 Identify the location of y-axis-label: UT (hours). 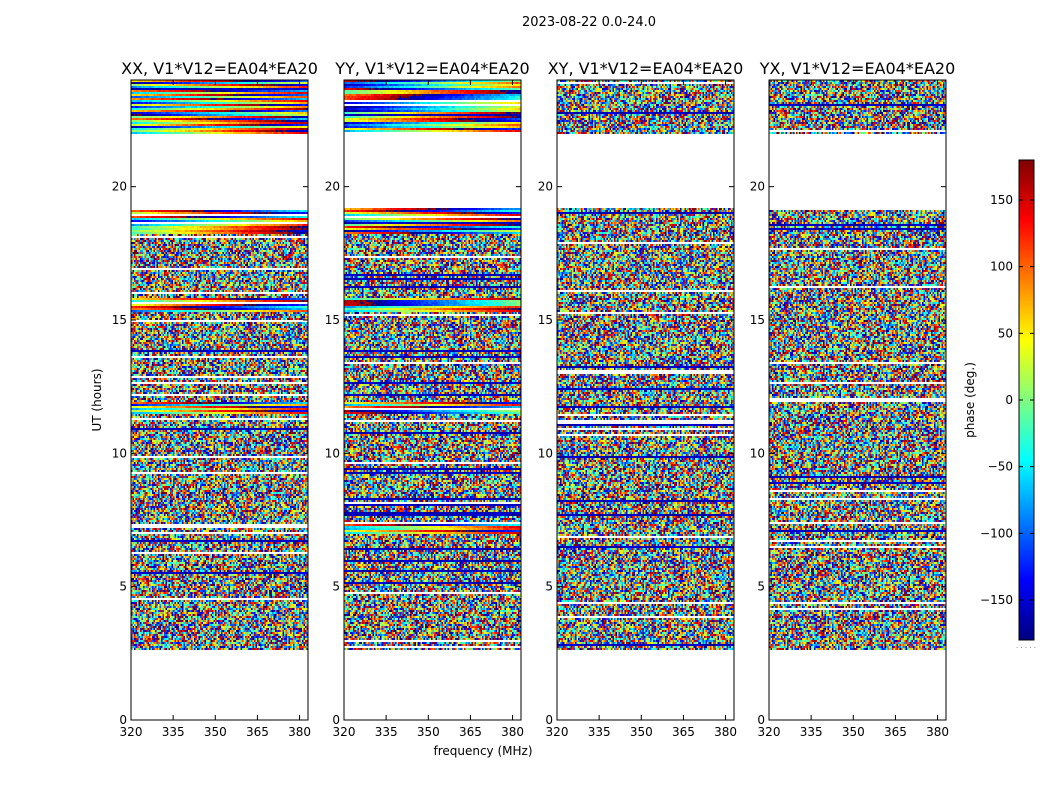
(97, 399).